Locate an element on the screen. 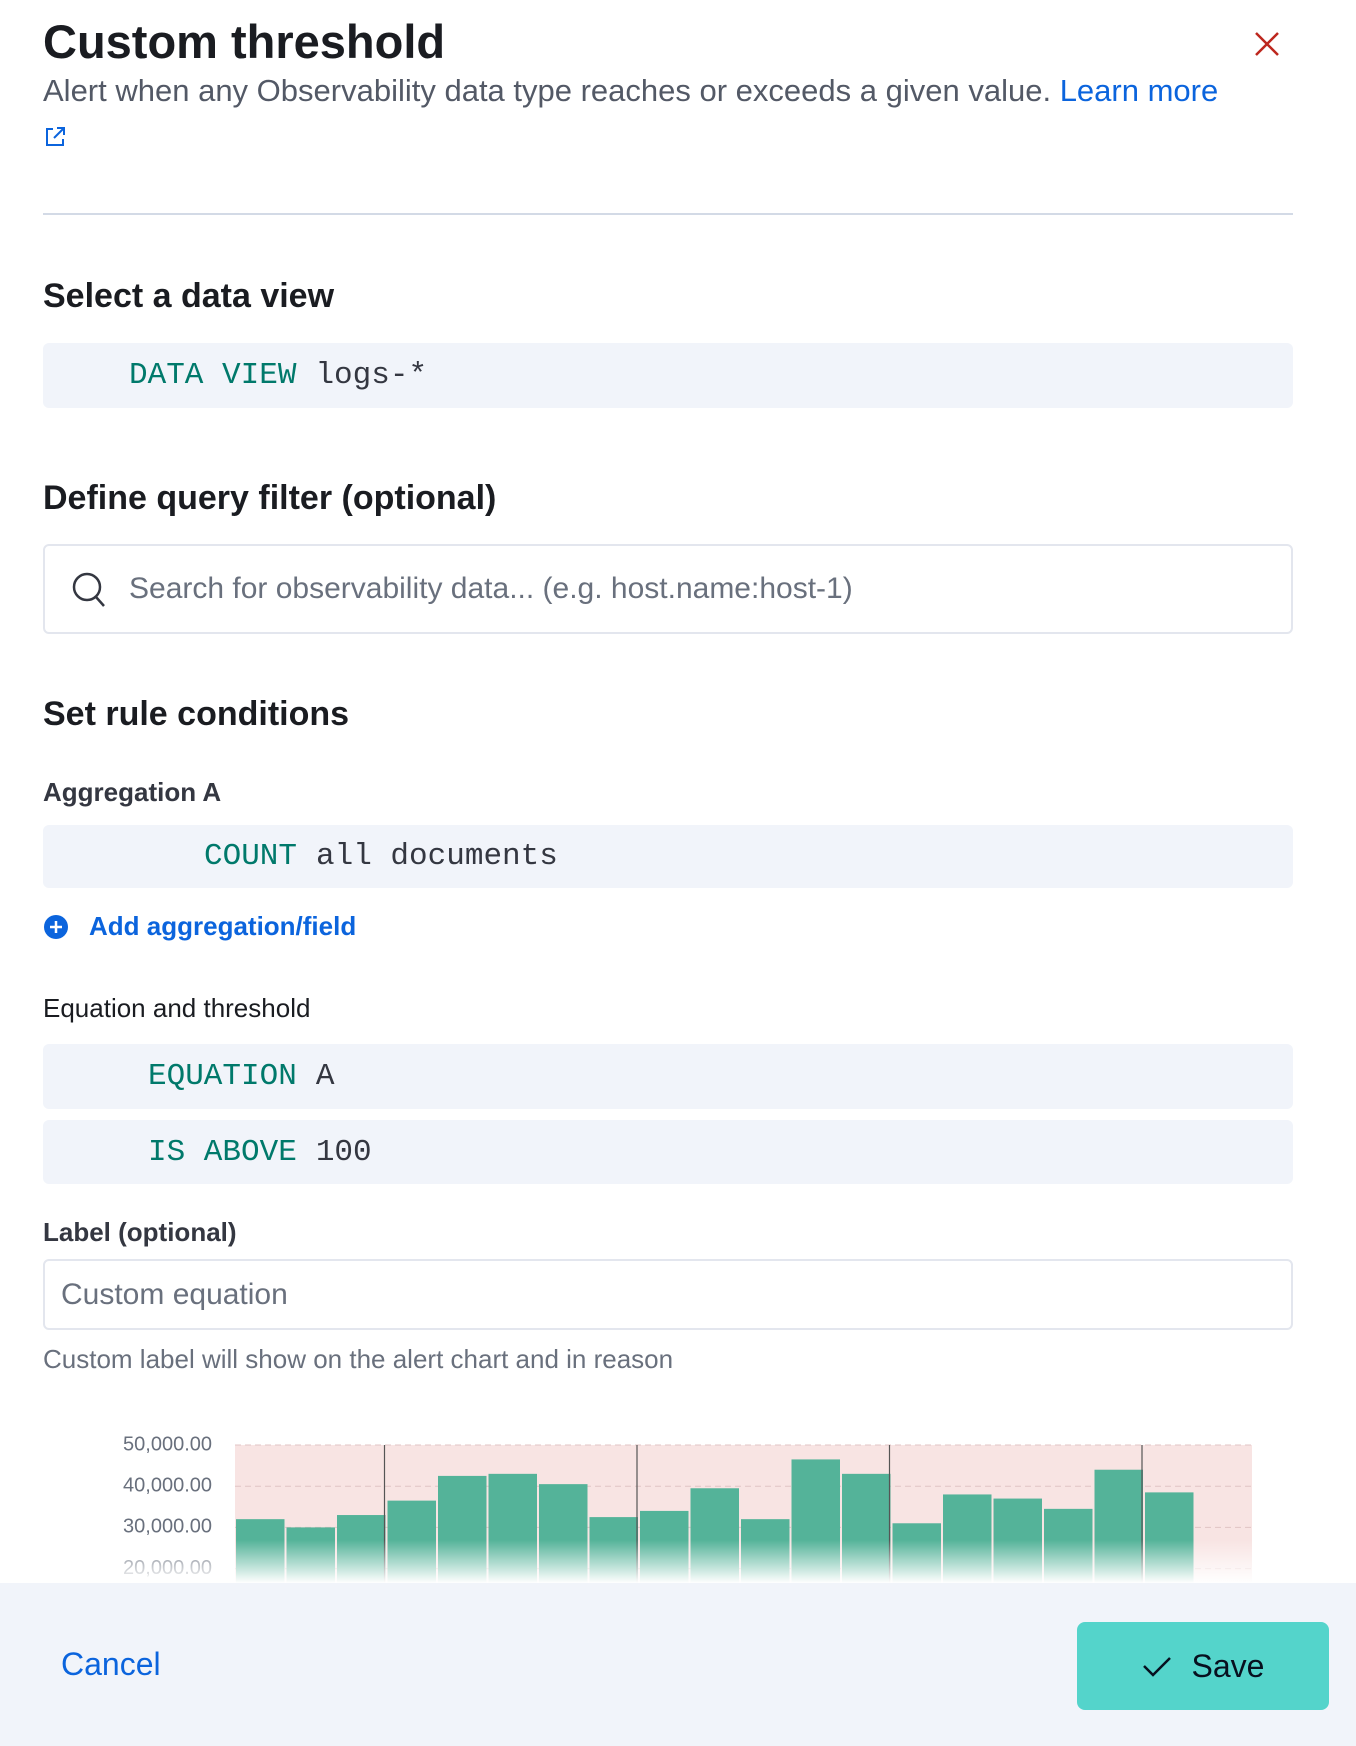 This screenshot has width=1356, height=1746. close-button is located at coordinates (1267, 44).